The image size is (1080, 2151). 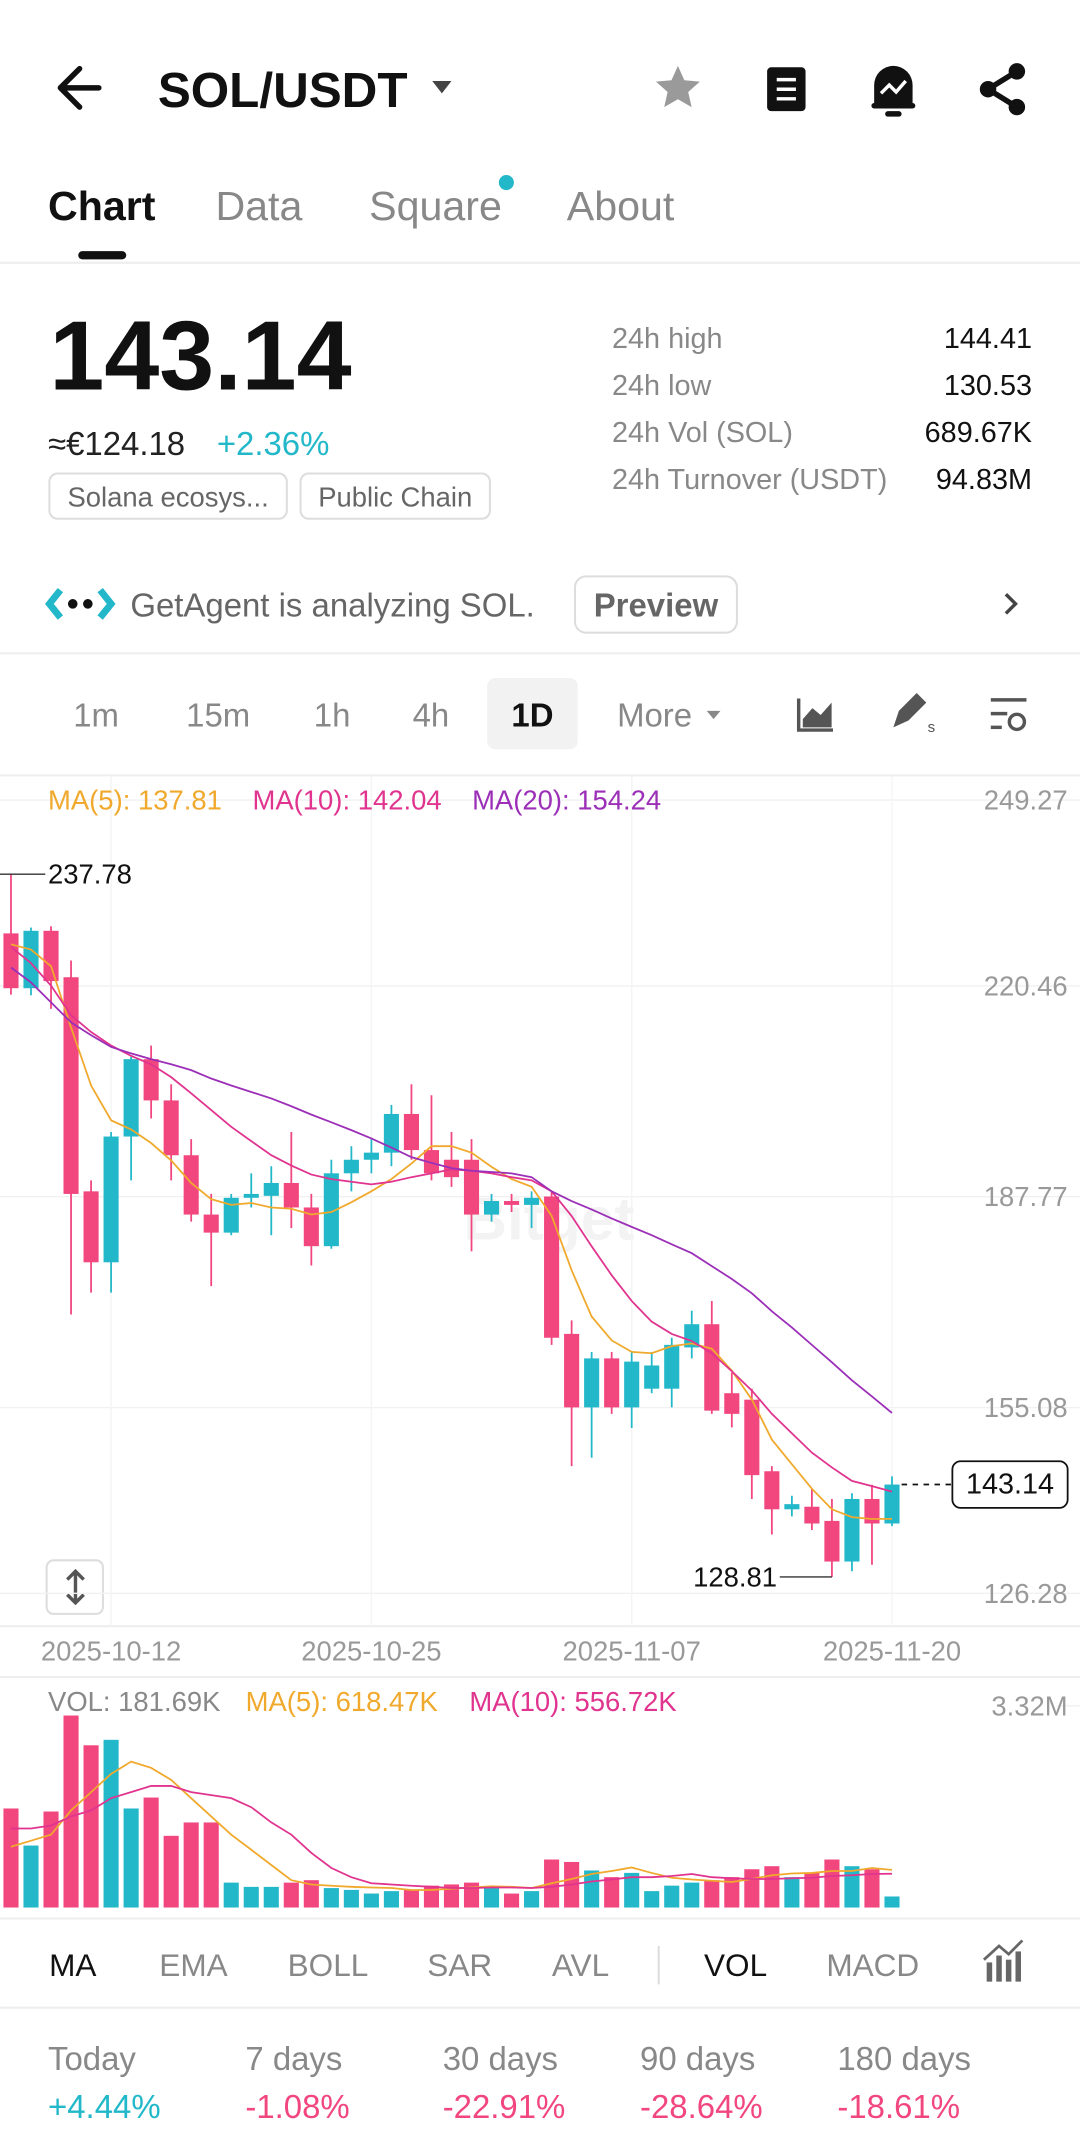 What do you see at coordinates (328, 1965) in the screenshot?
I see `indicator: BOLL` at bounding box center [328, 1965].